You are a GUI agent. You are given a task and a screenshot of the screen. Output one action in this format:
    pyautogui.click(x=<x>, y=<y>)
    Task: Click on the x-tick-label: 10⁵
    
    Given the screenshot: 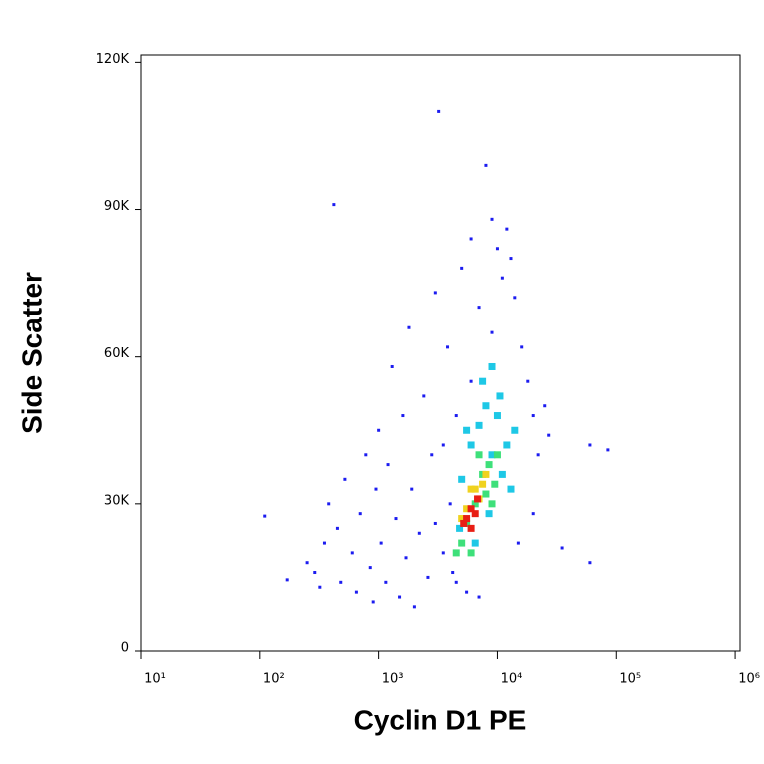 What is the action you would take?
    pyautogui.click(x=630, y=679)
    